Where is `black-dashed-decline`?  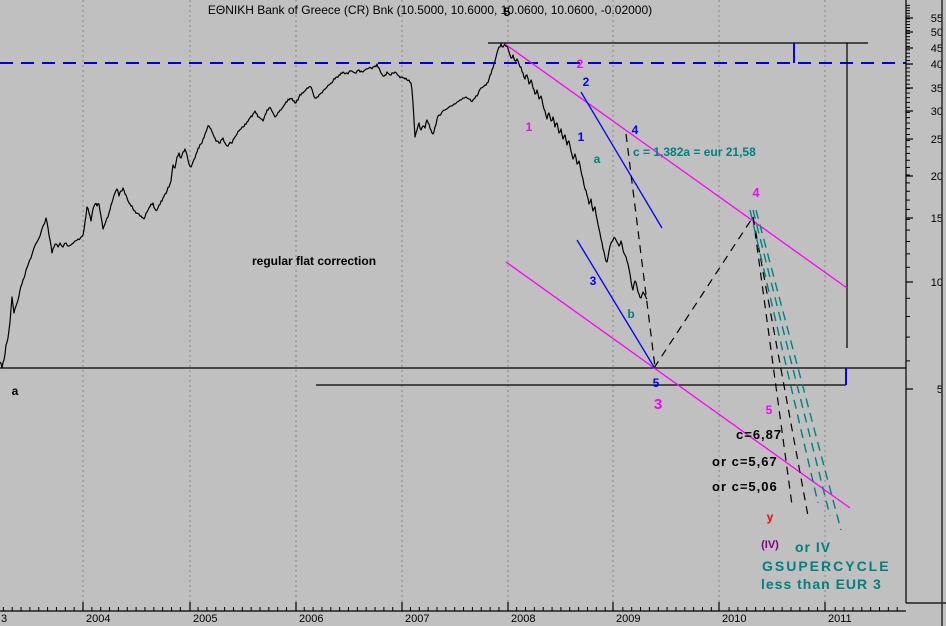
black-dashed-decline is located at coordinates (640, 250).